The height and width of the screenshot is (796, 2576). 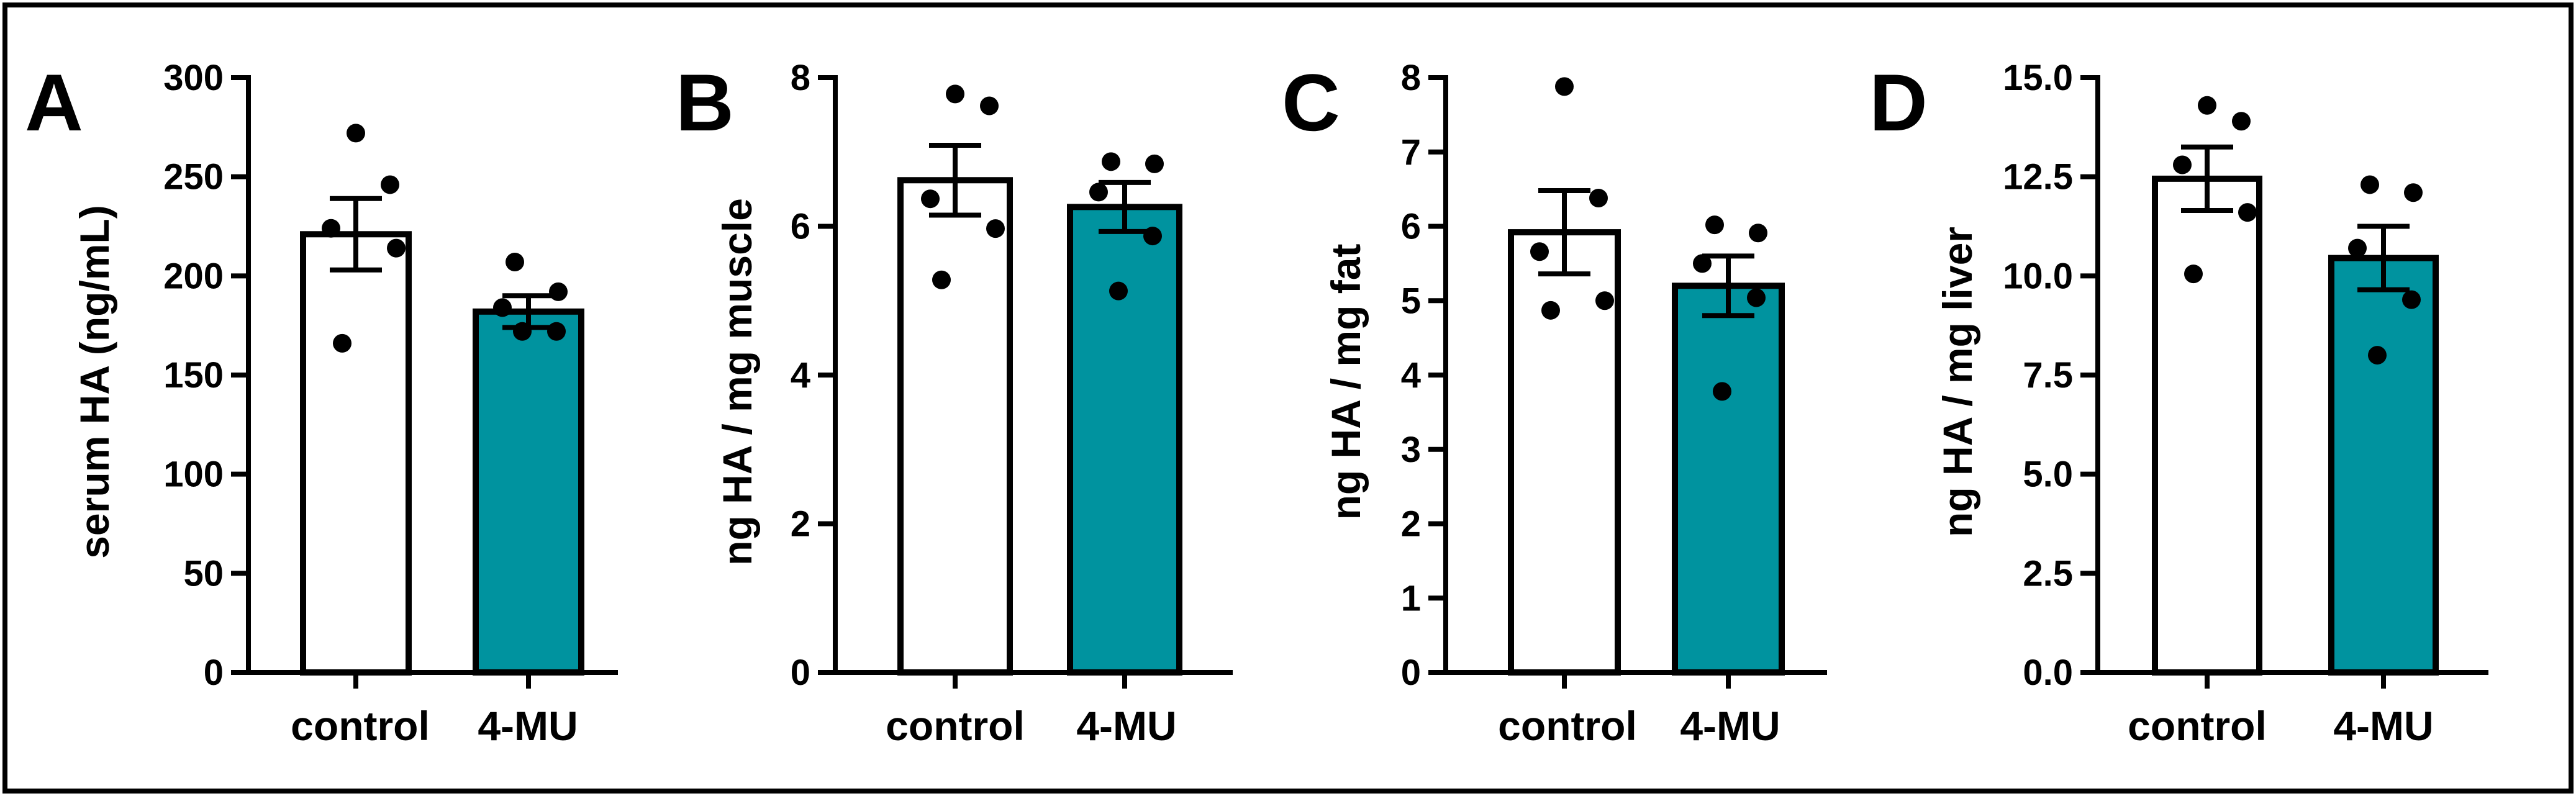 What do you see at coordinates (705, 102) in the screenshot?
I see `panel-letter: B` at bounding box center [705, 102].